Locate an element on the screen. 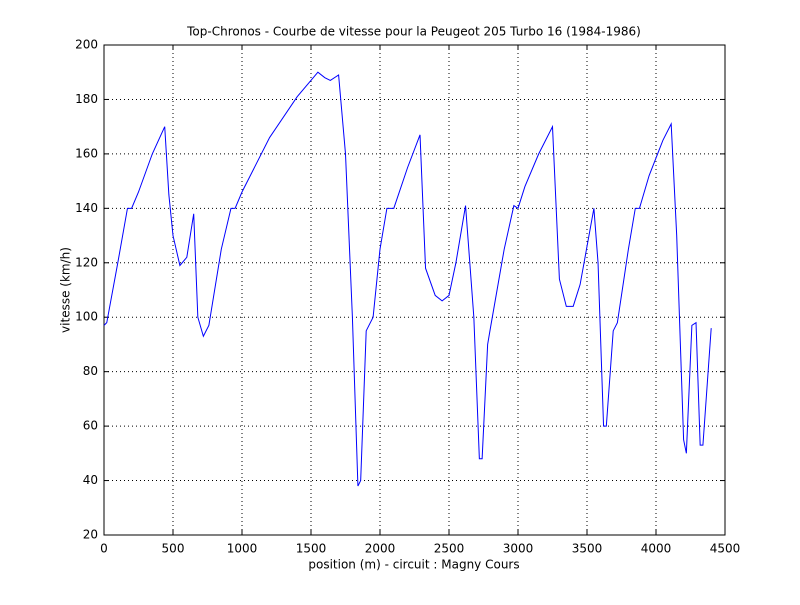 The image size is (800, 605). x-tick-label: 0 is located at coordinates (104, 549).